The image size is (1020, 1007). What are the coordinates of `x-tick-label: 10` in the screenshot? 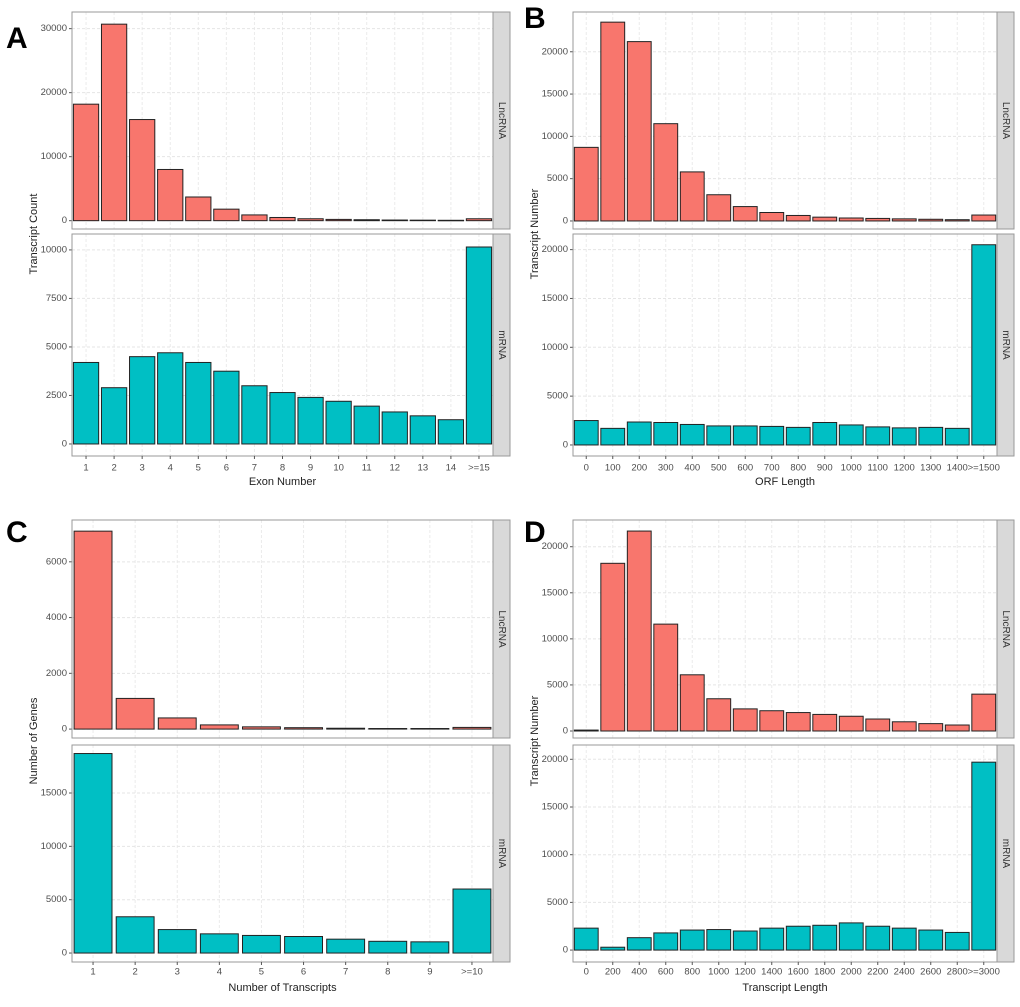 It's located at (338, 468).